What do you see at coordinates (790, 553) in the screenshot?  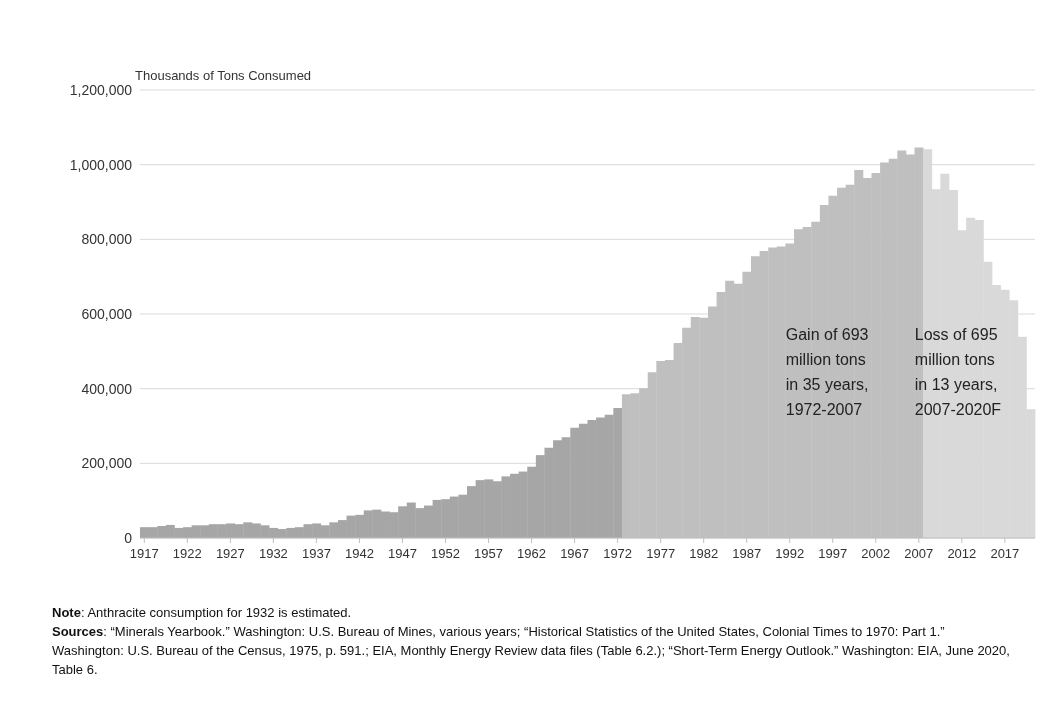 I see `x-tick-label: 1992` at bounding box center [790, 553].